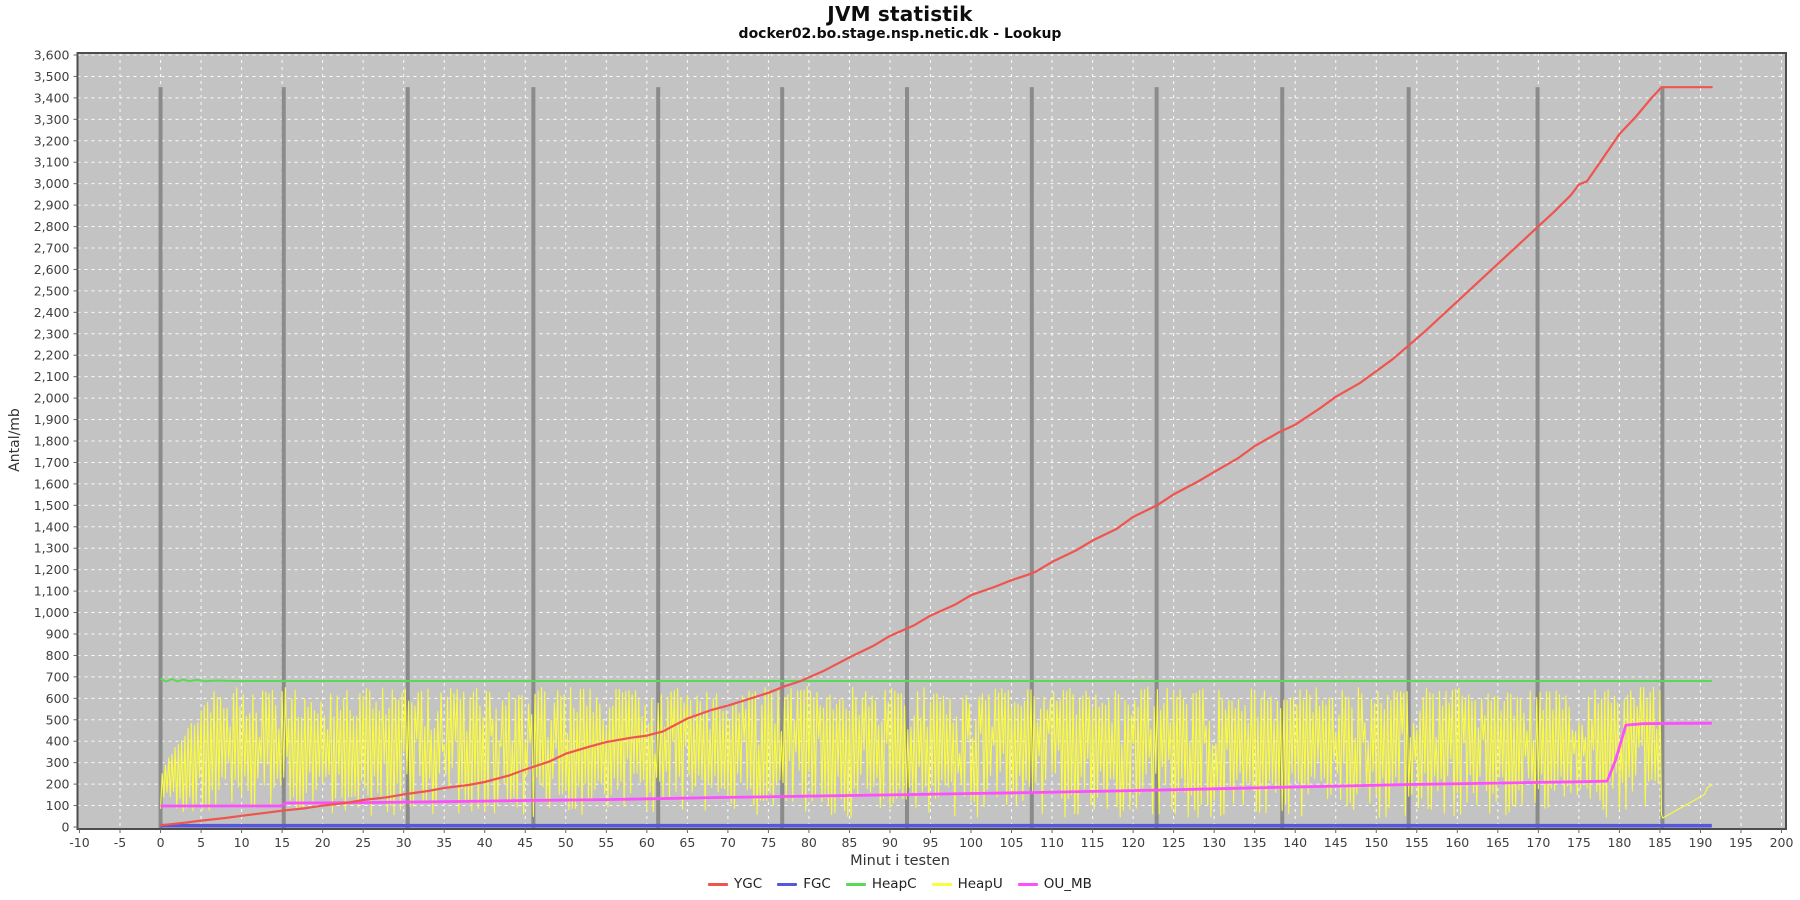 This screenshot has height=900, width=1800. What do you see at coordinates (980, 884) in the screenshot?
I see `legend-label-heapu: HeapU` at bounding box center [980, 884].